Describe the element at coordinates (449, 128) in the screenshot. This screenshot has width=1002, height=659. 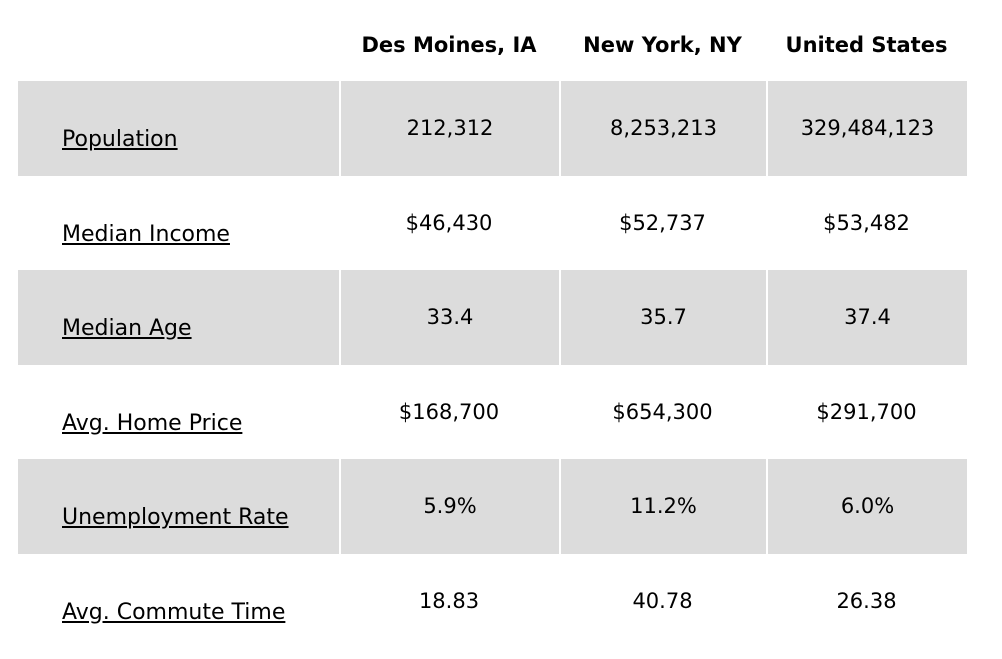
I see `table-cell: 212,312` at that location.